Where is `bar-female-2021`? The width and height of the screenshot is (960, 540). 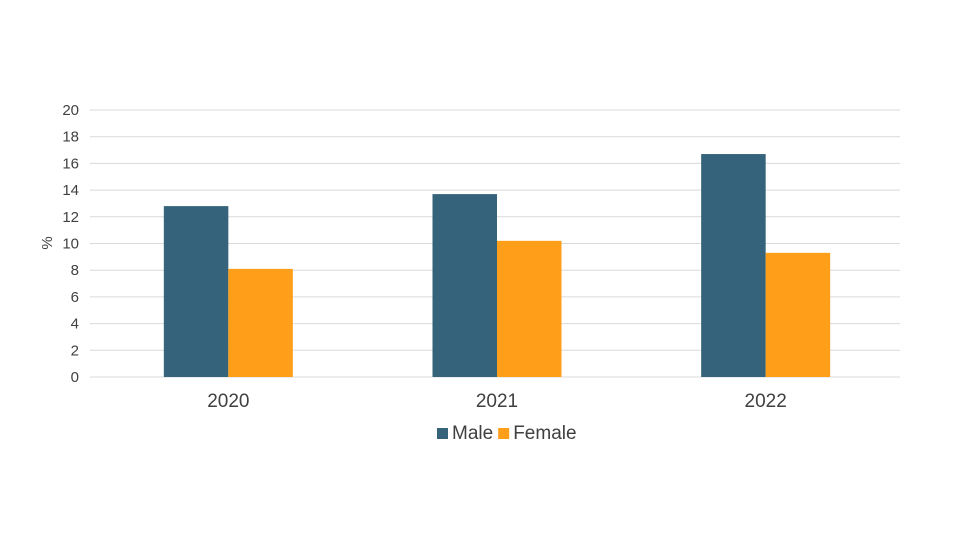 bar-female-2021 is located at coordinates (529, 308).